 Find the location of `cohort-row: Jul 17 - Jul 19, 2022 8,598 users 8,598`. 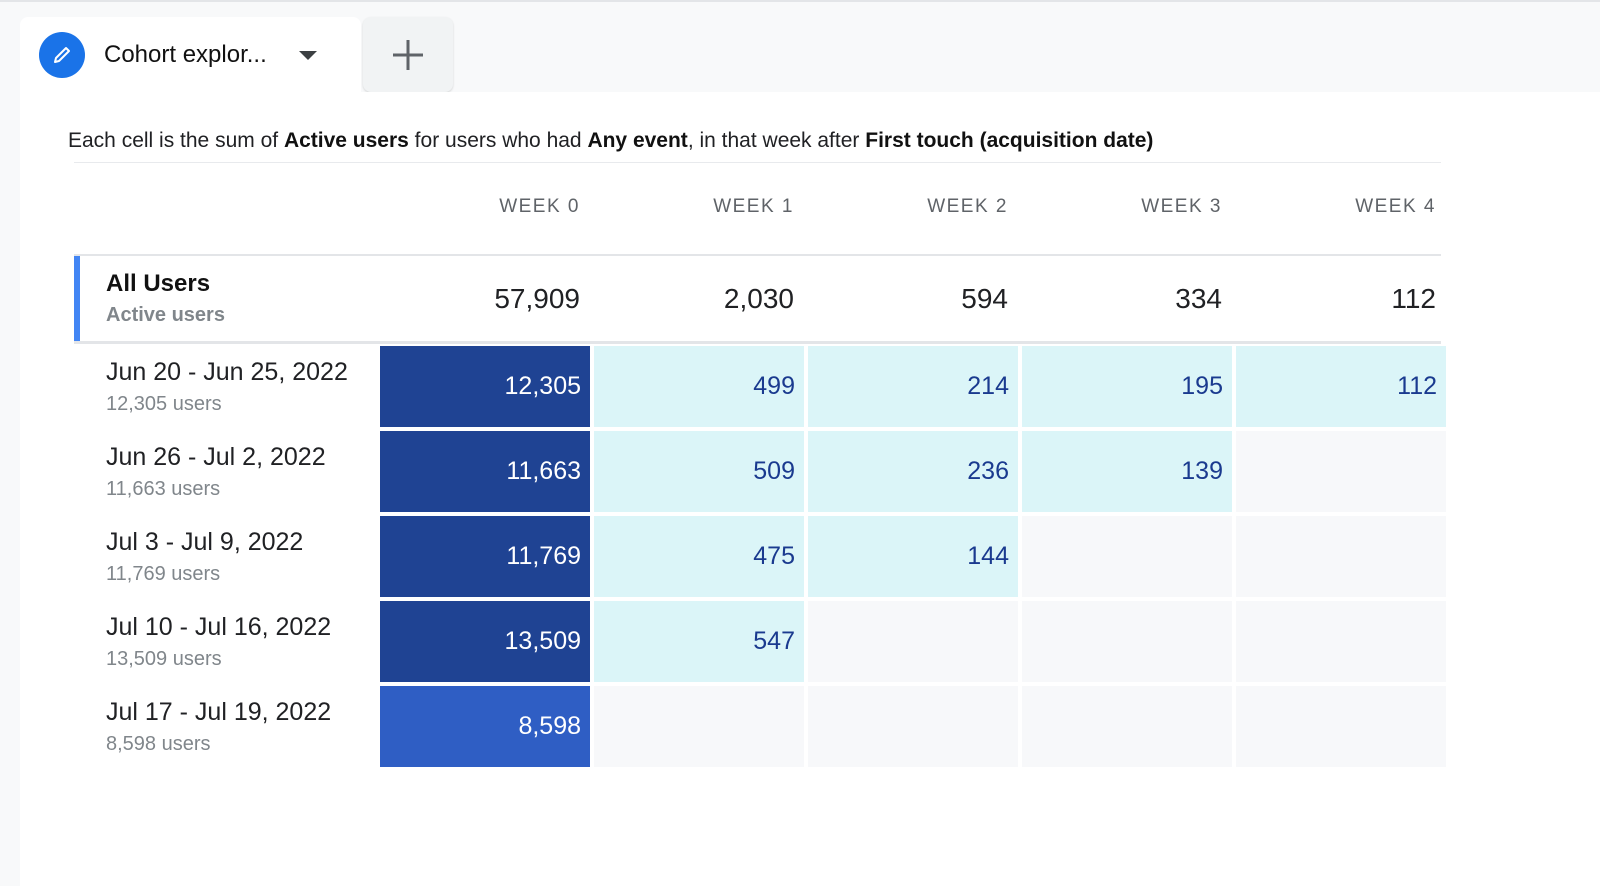

cohort-row: Jul 17 - Jul 19, 2022 8,598 users 8,598 is located at coordinates (760, 726).